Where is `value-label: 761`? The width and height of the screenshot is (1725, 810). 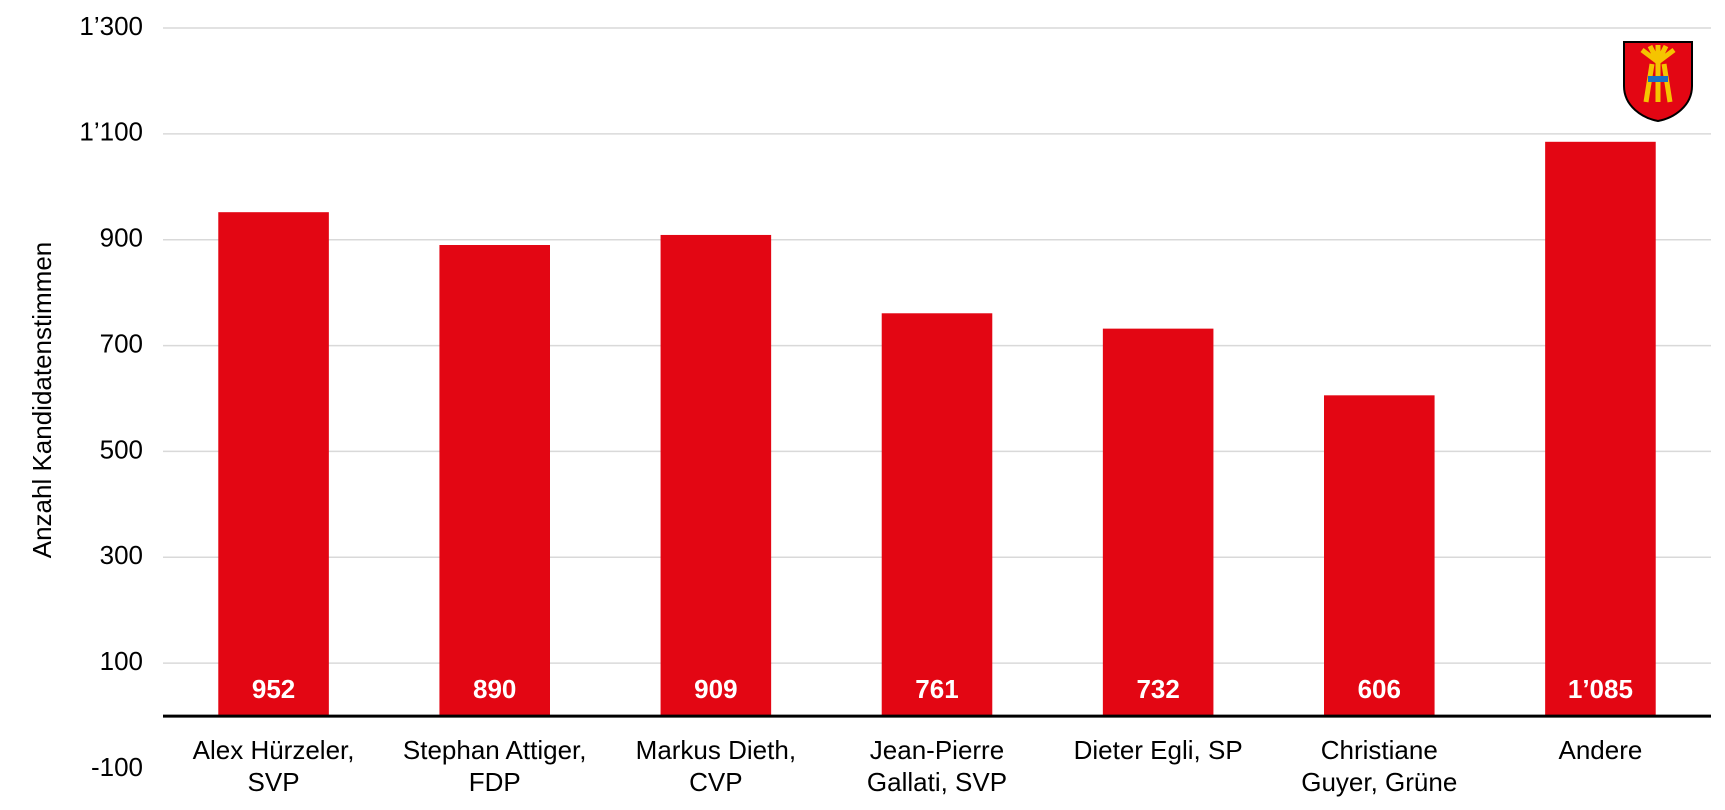 value-label: 761 is located at coordinates (936, 689).